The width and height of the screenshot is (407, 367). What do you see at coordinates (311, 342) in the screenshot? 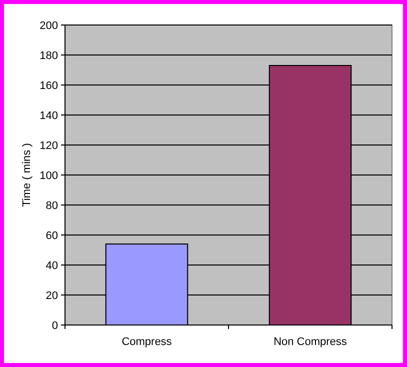
I see `x-tick-label: Non Compress` at bounding box center [311, 342].